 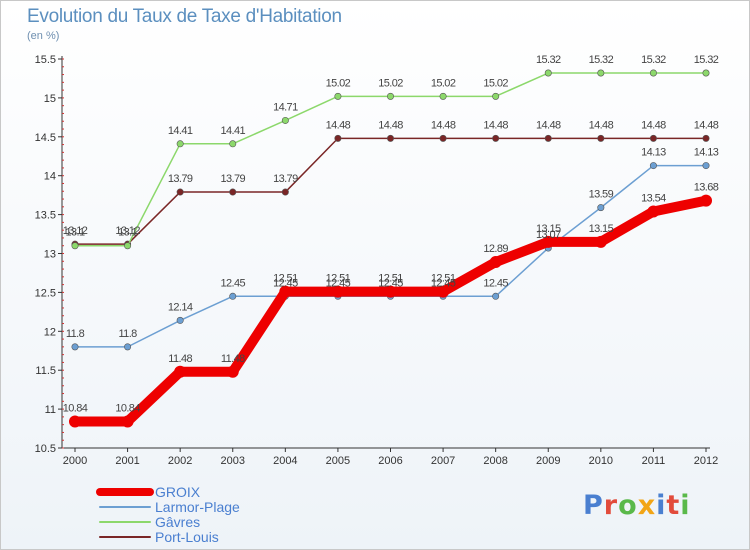 I want to click on y-tick-label: 14, so click(x=50, y=177).